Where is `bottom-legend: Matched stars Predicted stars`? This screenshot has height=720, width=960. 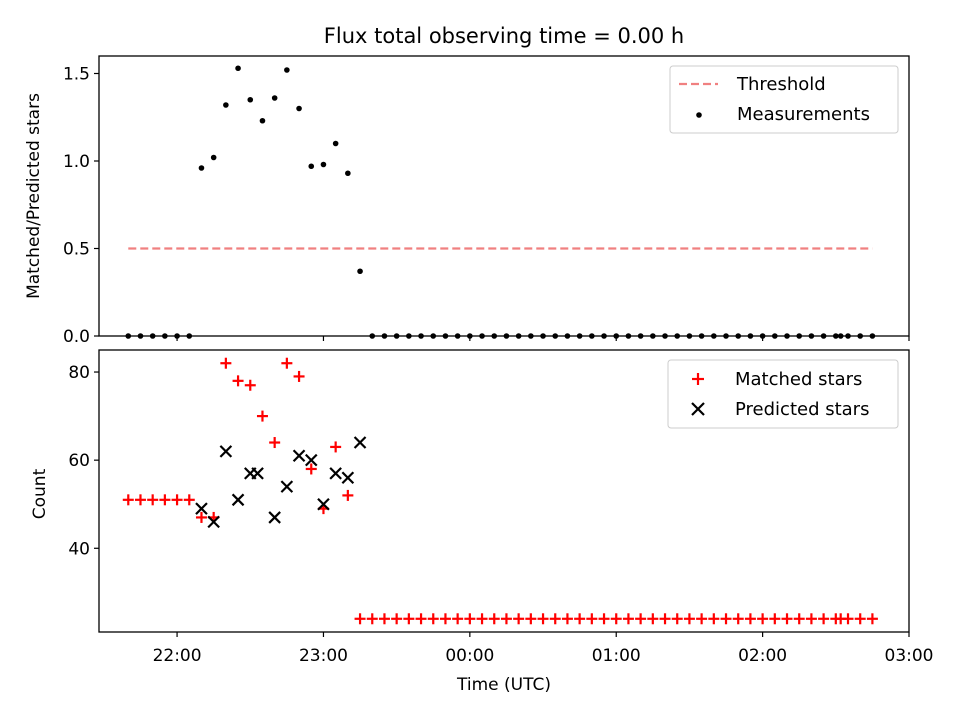
bottom-legend: Matched stars Predicted stars is located at coordinates (783, 394).